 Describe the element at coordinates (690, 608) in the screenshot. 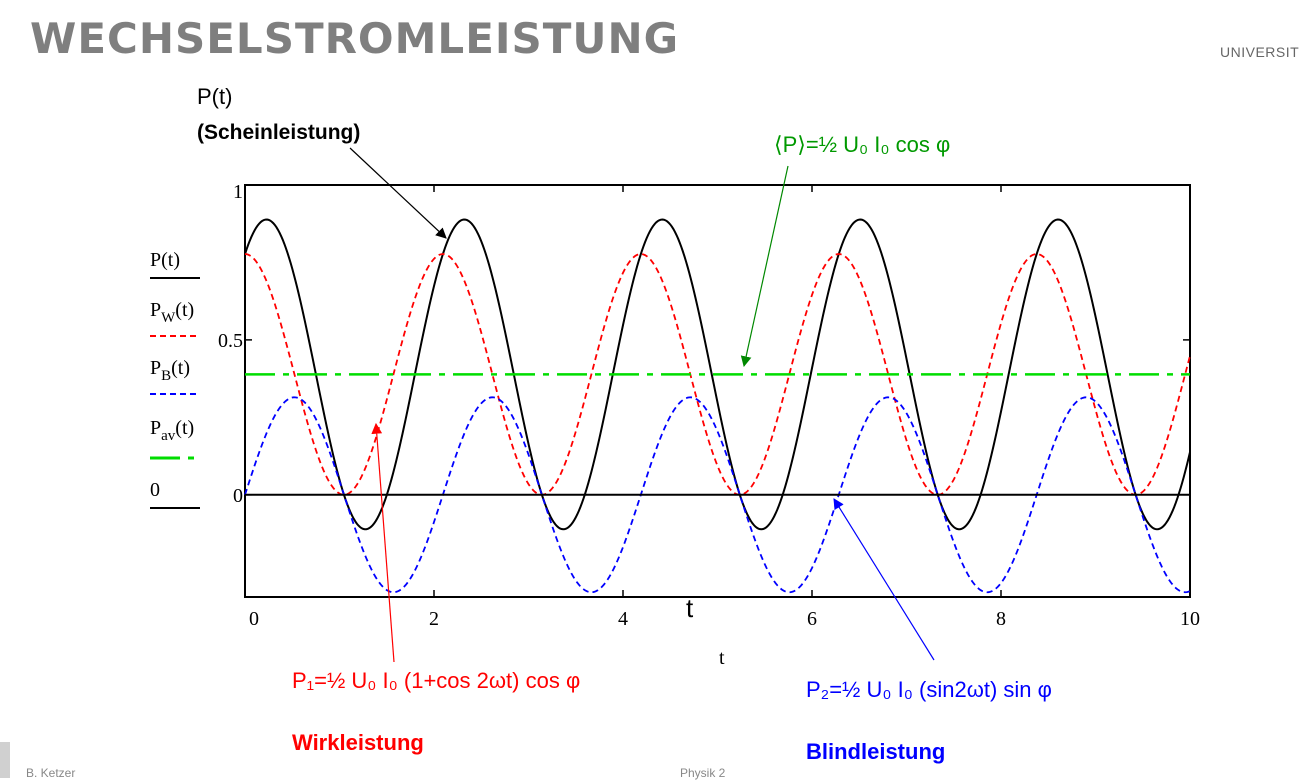

I see `axis-t-large: t` at that location.